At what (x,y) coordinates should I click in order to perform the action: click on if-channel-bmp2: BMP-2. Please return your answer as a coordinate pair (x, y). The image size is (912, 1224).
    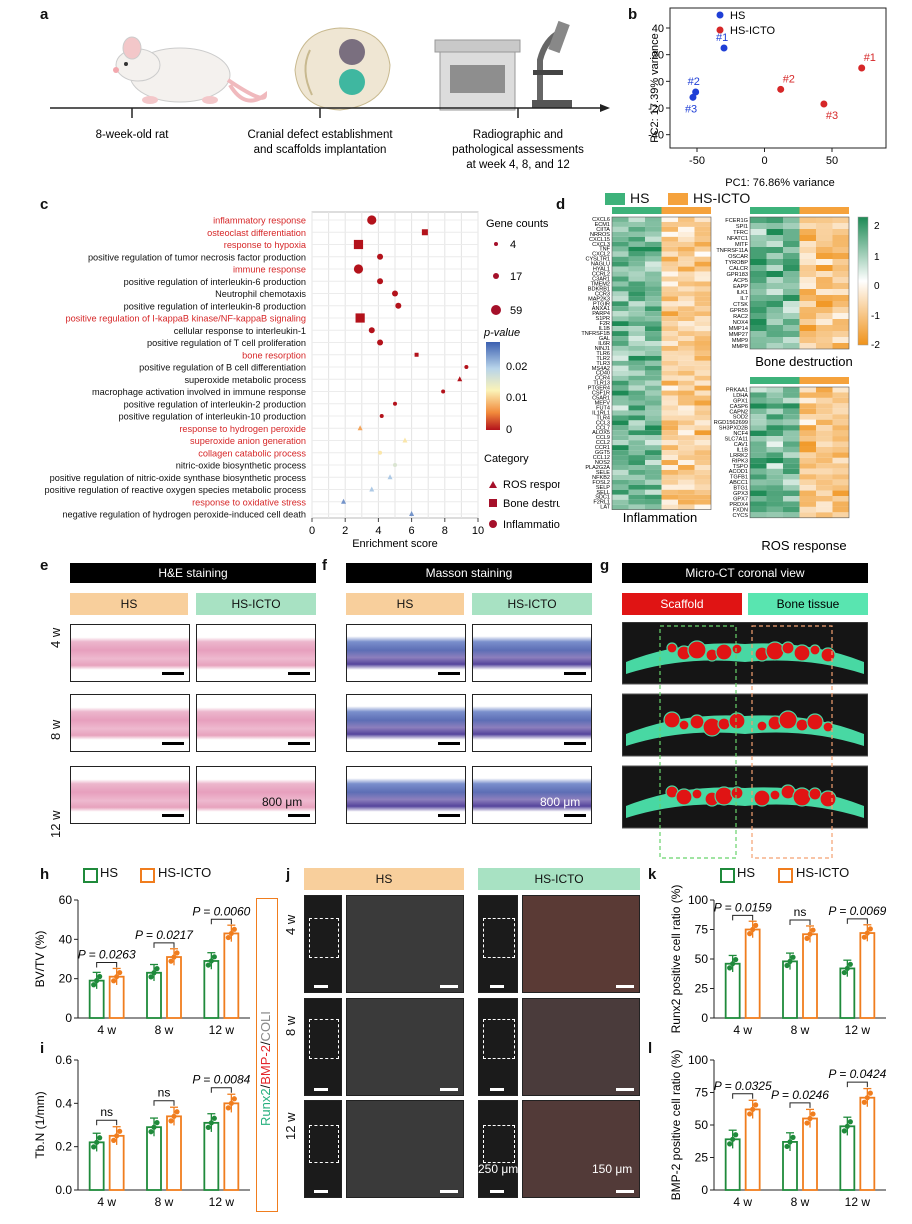
    Looking at the image, I should click on (265, 1065).